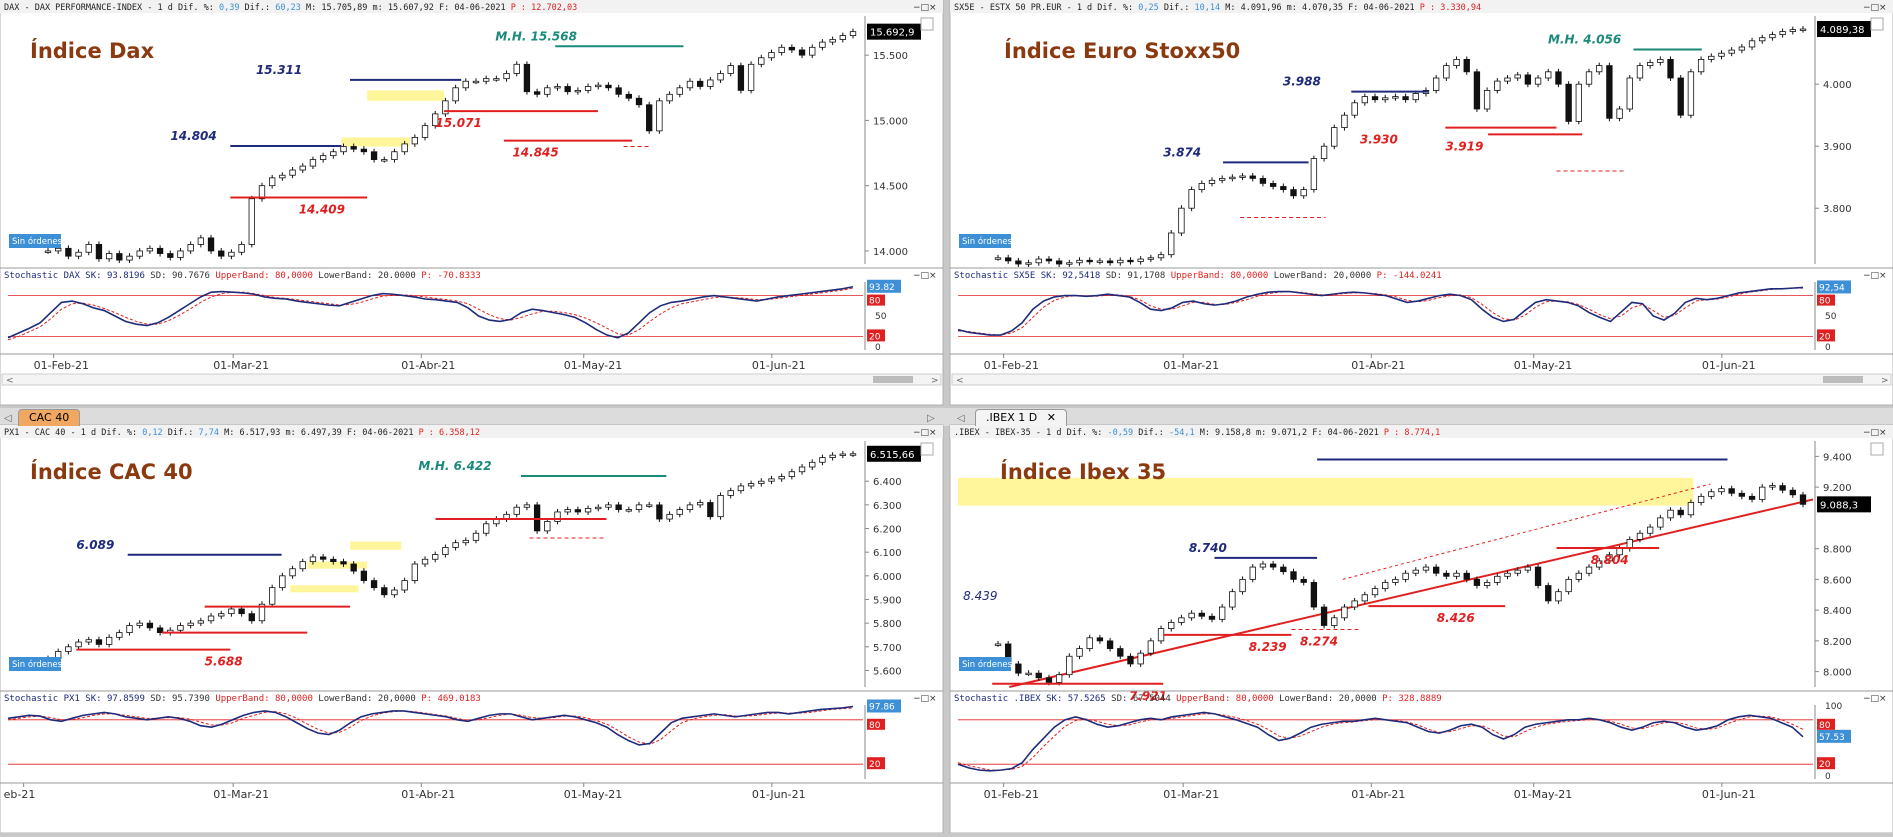 Image resolution: width=1893 pixels, height=837 pixels. Describe the element at coordinates (887, 482) in the screenshot. I see `price-tick-label: 6.400` at that location.